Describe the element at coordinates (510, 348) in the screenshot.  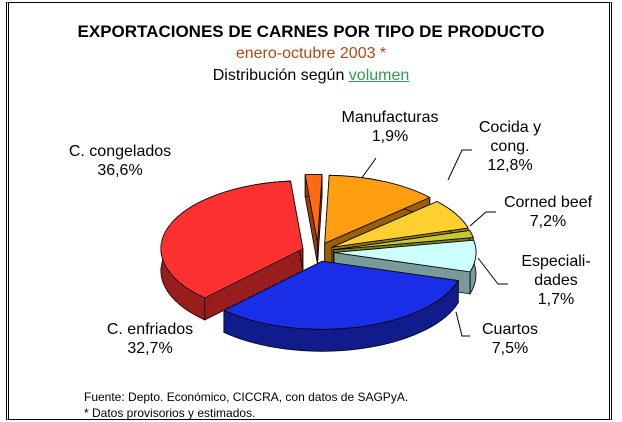
I see `value-label: 7,5%` at that location.